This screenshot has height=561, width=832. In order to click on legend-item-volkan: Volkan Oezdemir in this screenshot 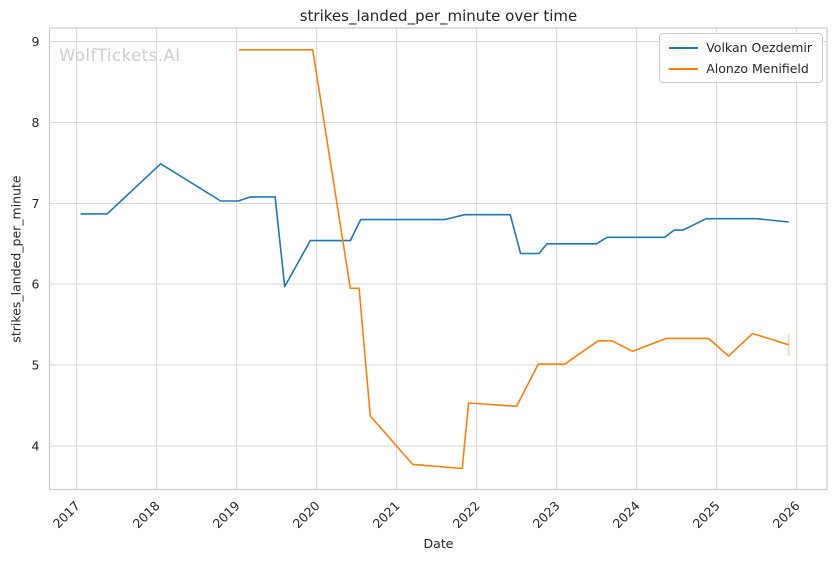, I will do `click(740, 47)`.